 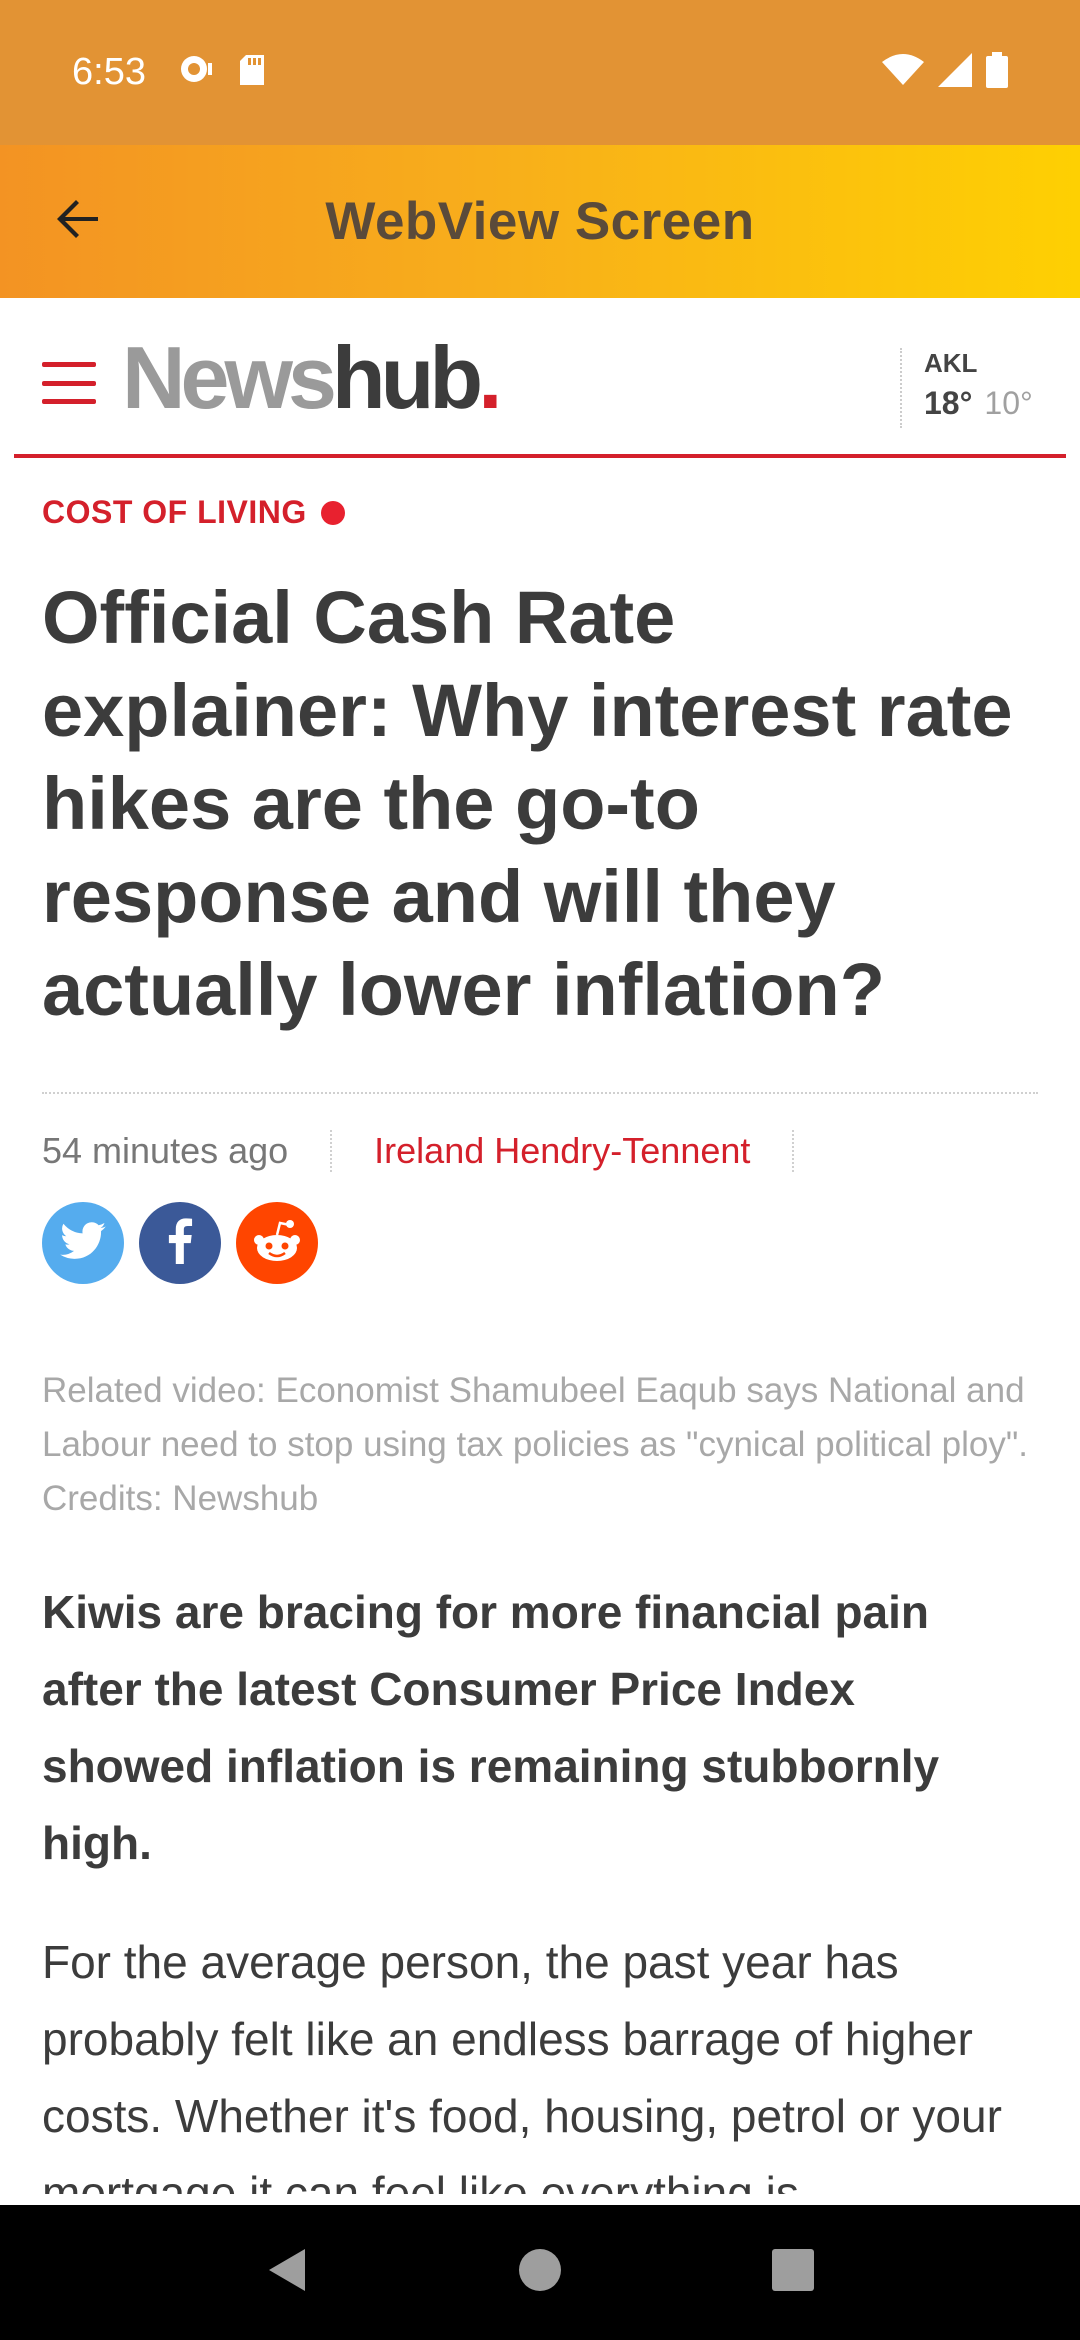 I want to click on battery-icon, so click(x=997, y=72).